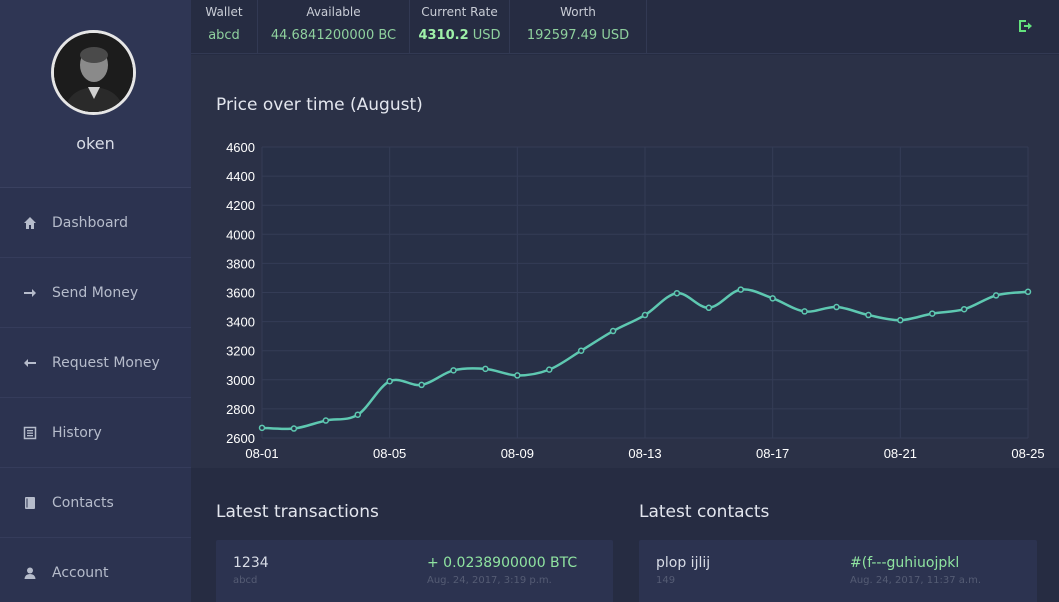 Image resolution: width=1059 pixels, height=602 pixels. Describe the element at coordinates (319, 105) in the screenshot. I see `chart-title: Price over time (August)` at that location.